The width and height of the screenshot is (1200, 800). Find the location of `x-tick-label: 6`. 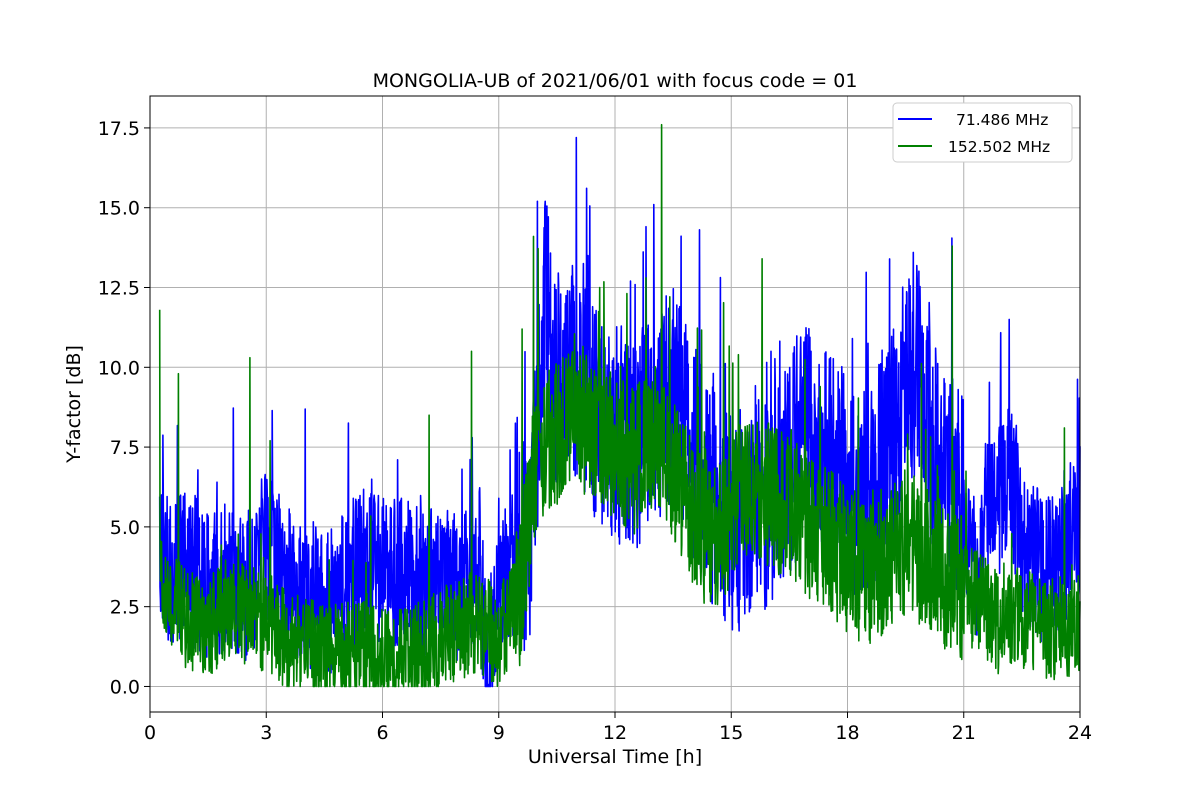

x-tick-label: 6 is located at coordinates (382, 733).